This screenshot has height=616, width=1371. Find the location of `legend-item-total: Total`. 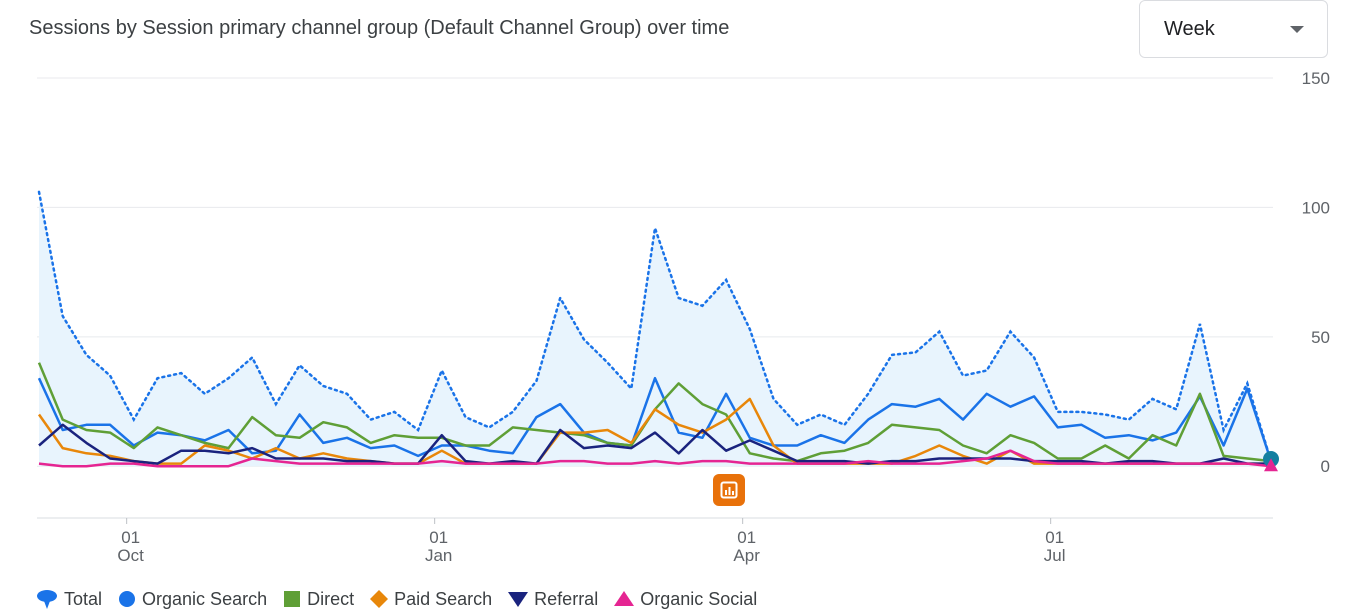

legend-item-total: Total is located at coordinates (69, 599).